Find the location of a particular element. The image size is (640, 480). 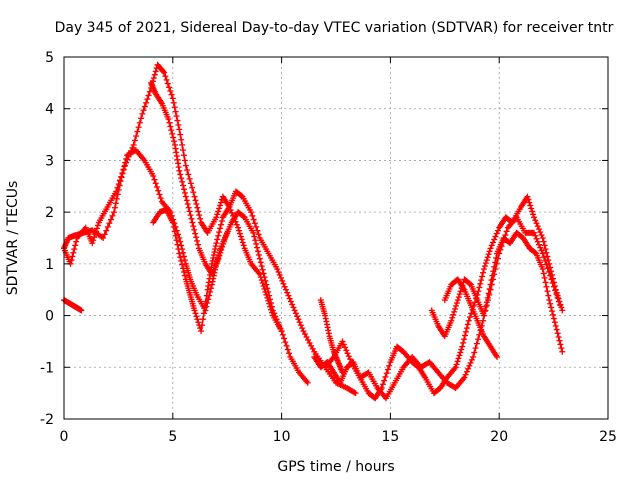

y-tick-label: 0 is located at coordinates (49, 317).